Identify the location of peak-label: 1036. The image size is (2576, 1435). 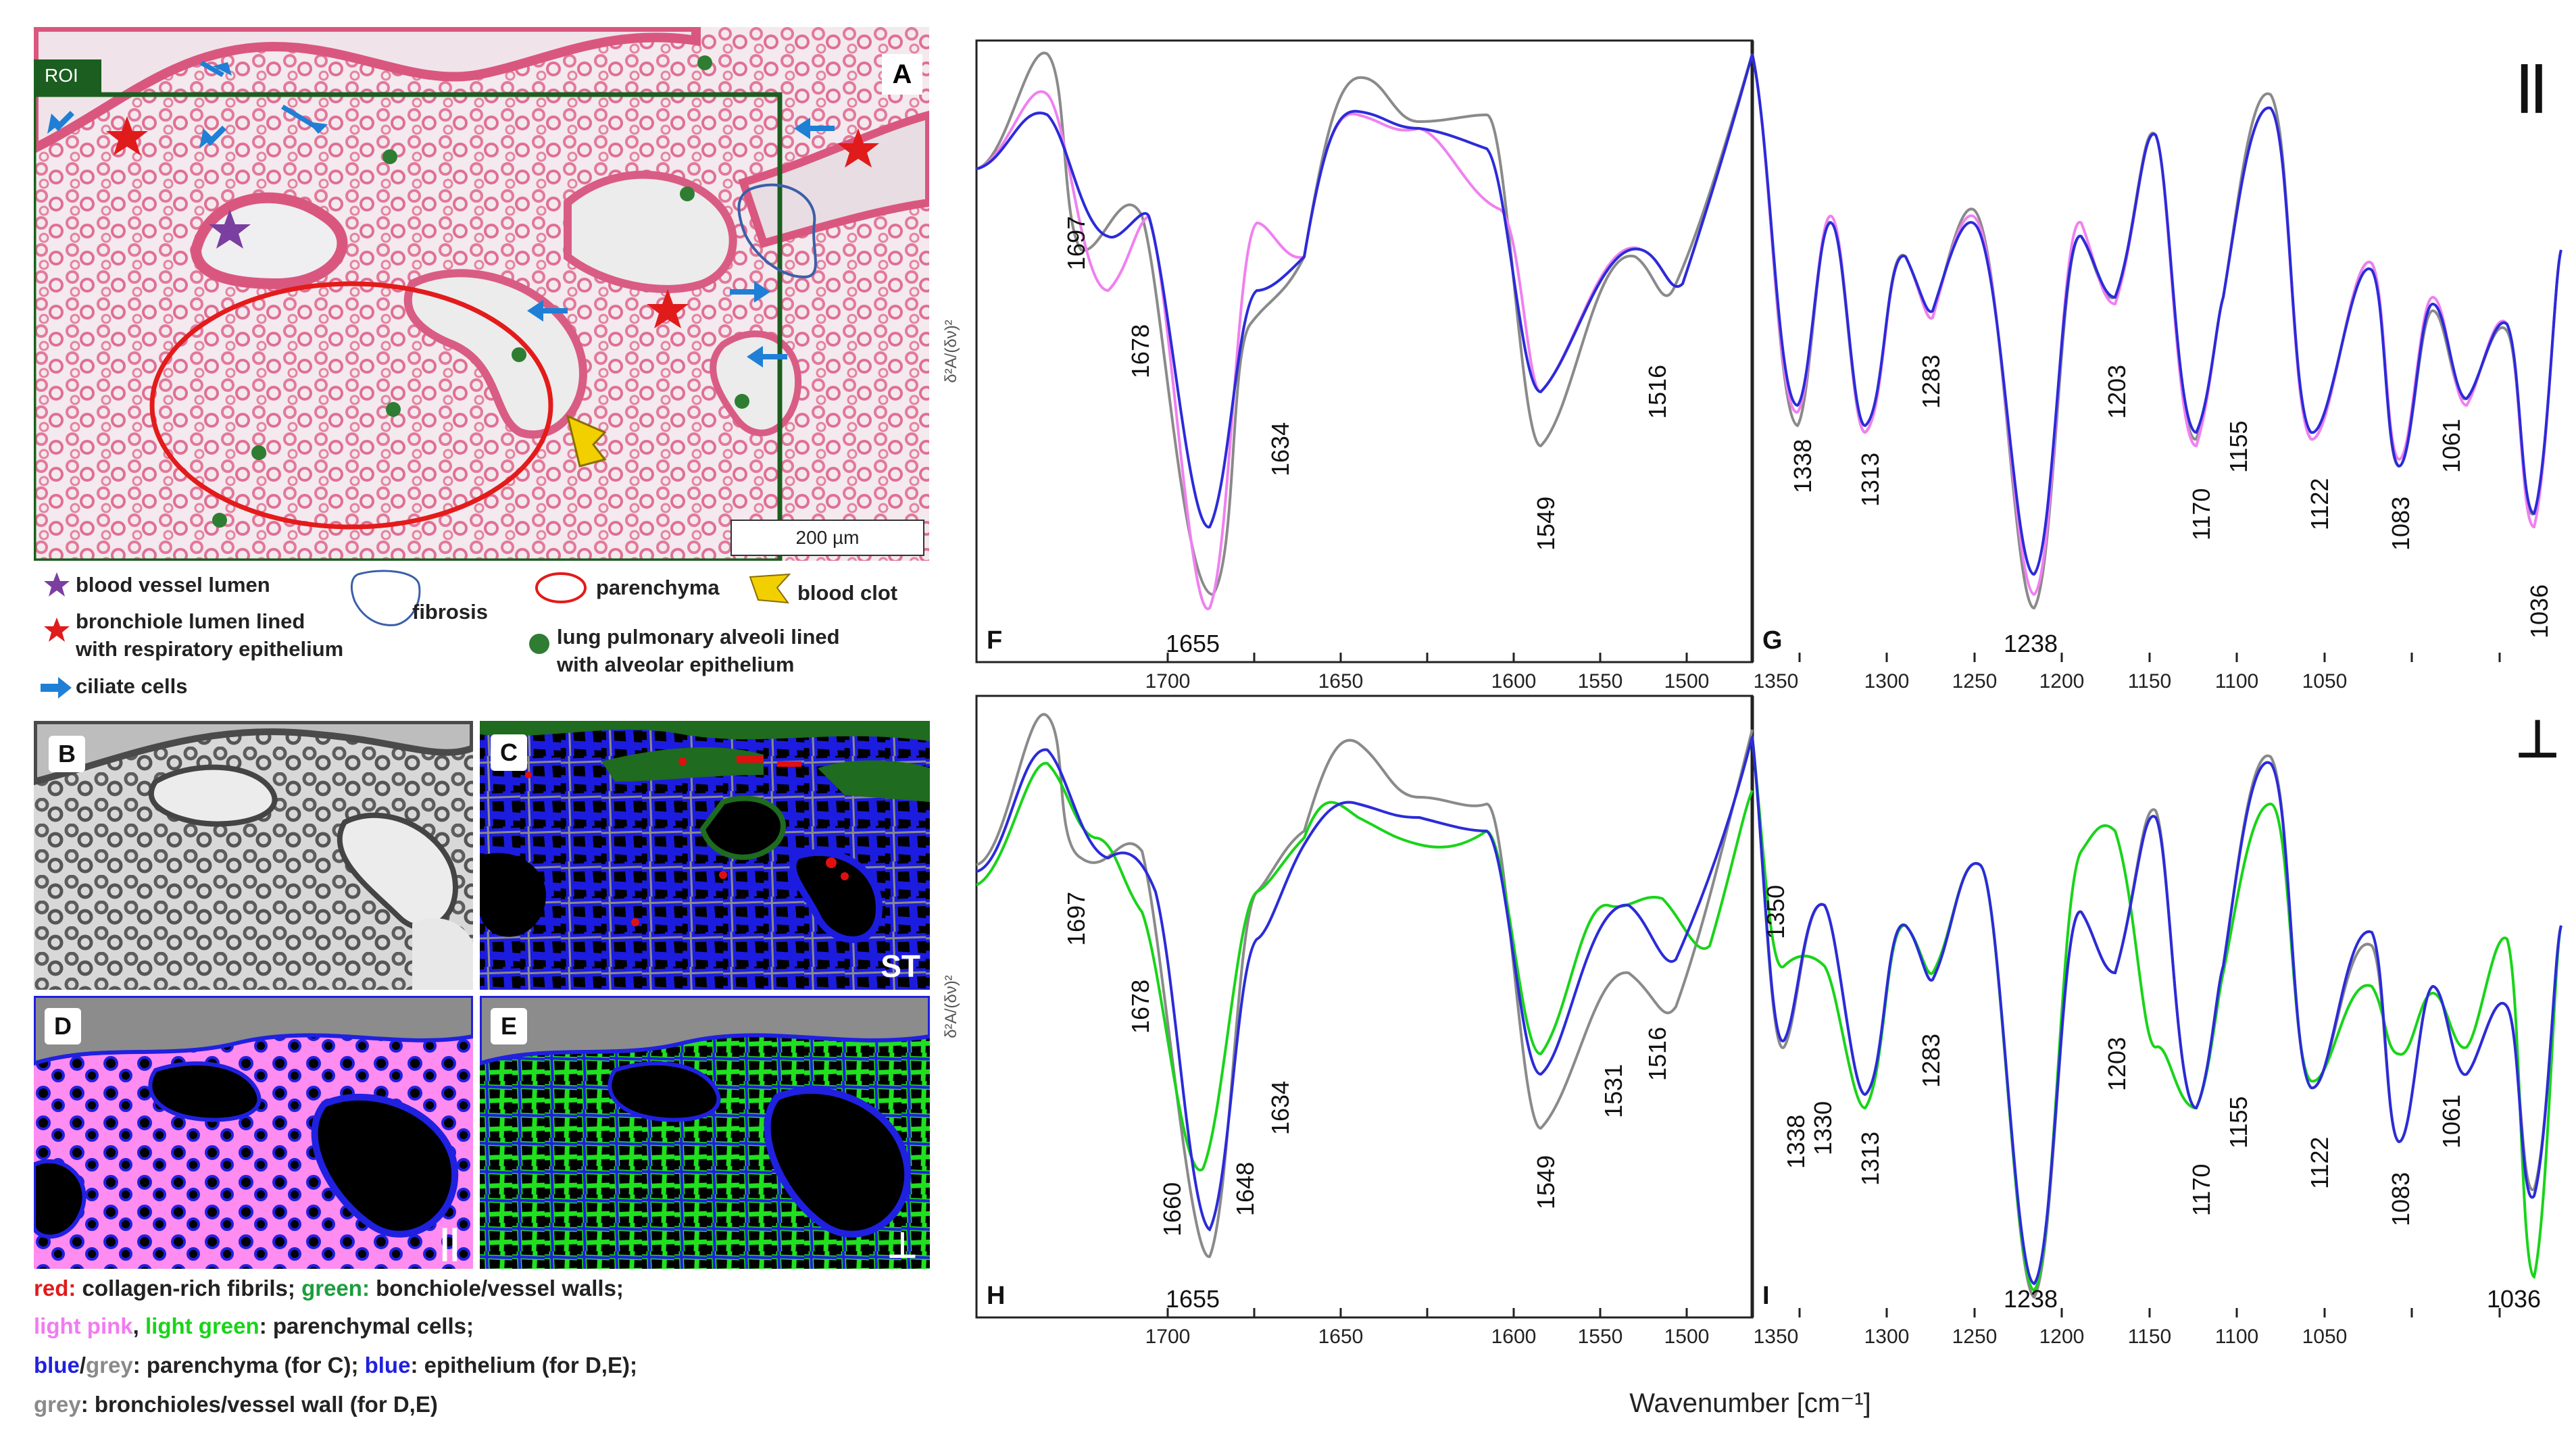
(2539, 611).